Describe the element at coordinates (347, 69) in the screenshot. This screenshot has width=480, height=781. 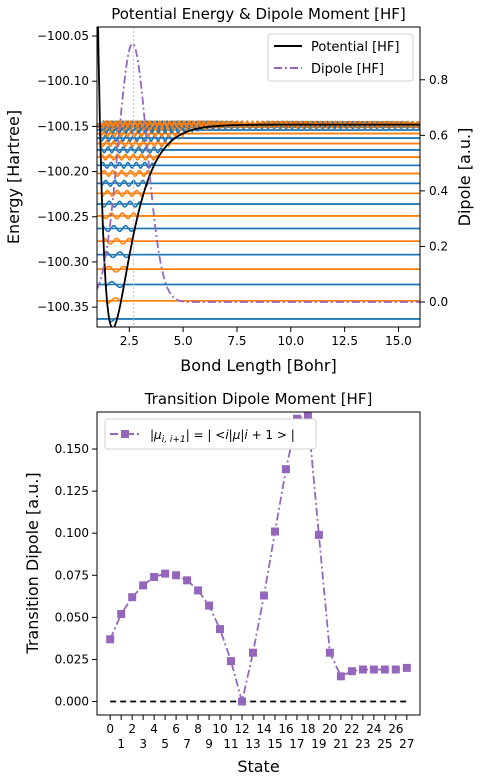
I see `legend-dipole-label: Dipole [HF]` at that location.